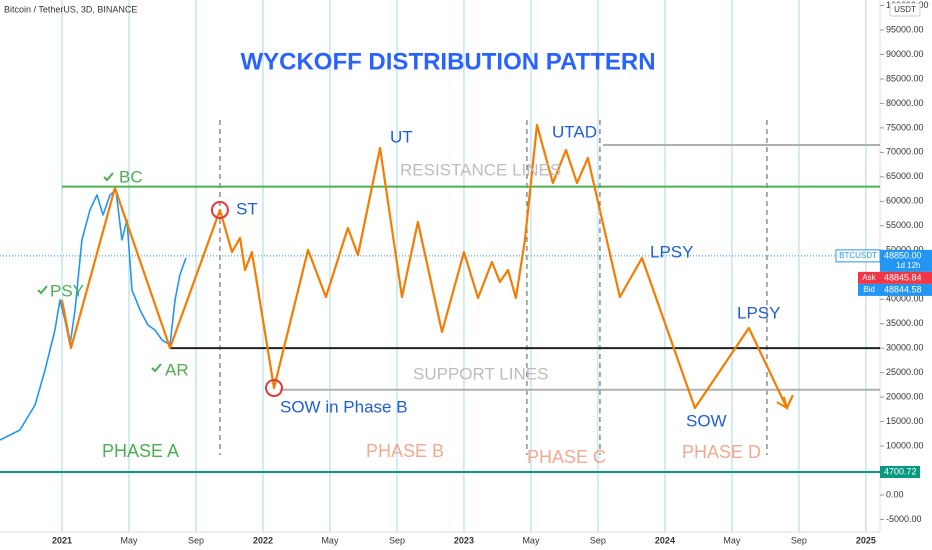 This screenshot has width=932, height=550. What do you see at coordinates (93, 315) in the screenshot?
I see `series-line` at bounding box center [93, 315].